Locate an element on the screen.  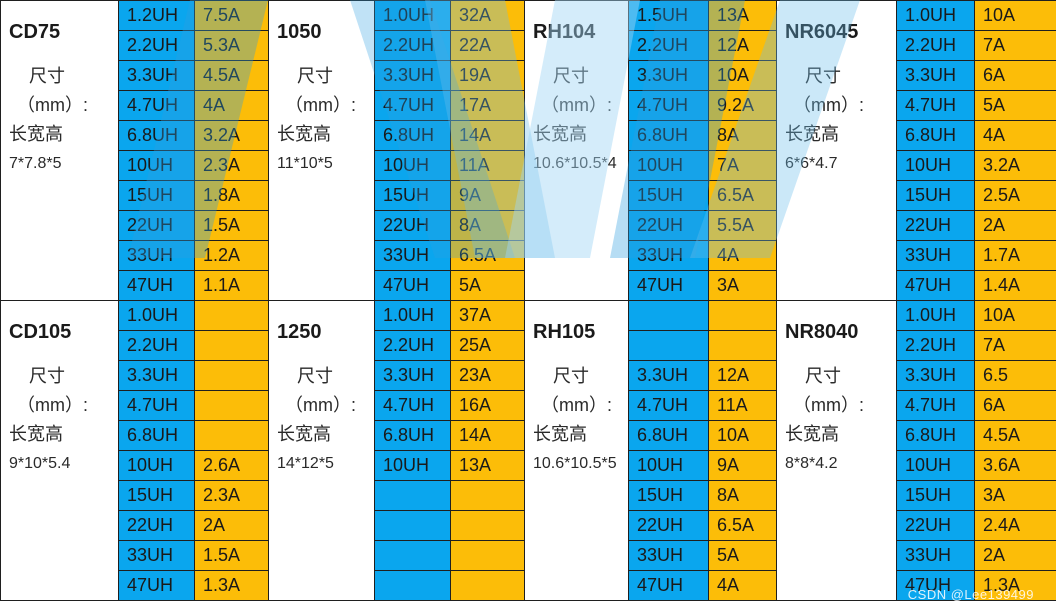
current-cell: 4.5A is located at coordinates (1015, 435).